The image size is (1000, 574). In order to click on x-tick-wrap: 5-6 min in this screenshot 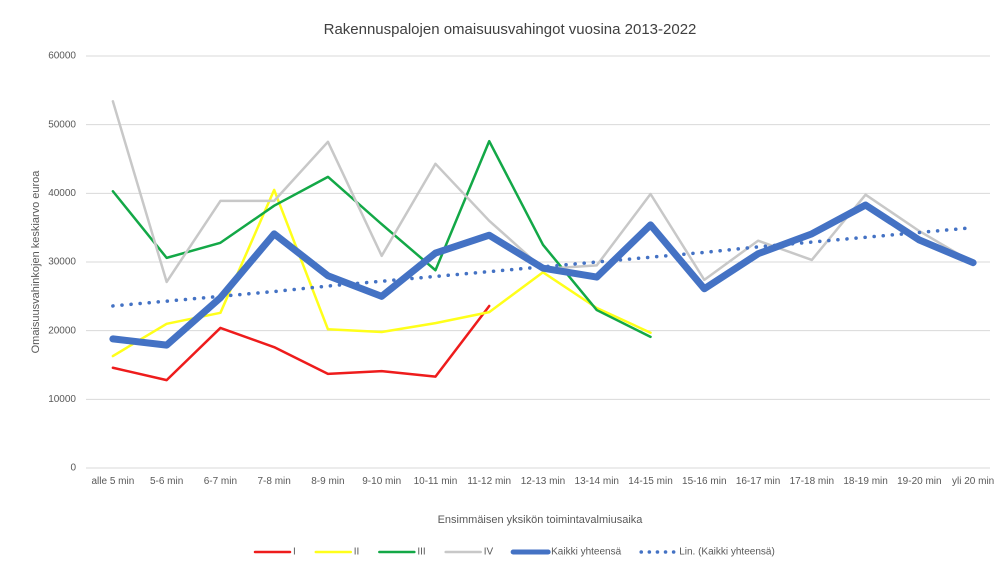, I will do `click(166, 481)`.